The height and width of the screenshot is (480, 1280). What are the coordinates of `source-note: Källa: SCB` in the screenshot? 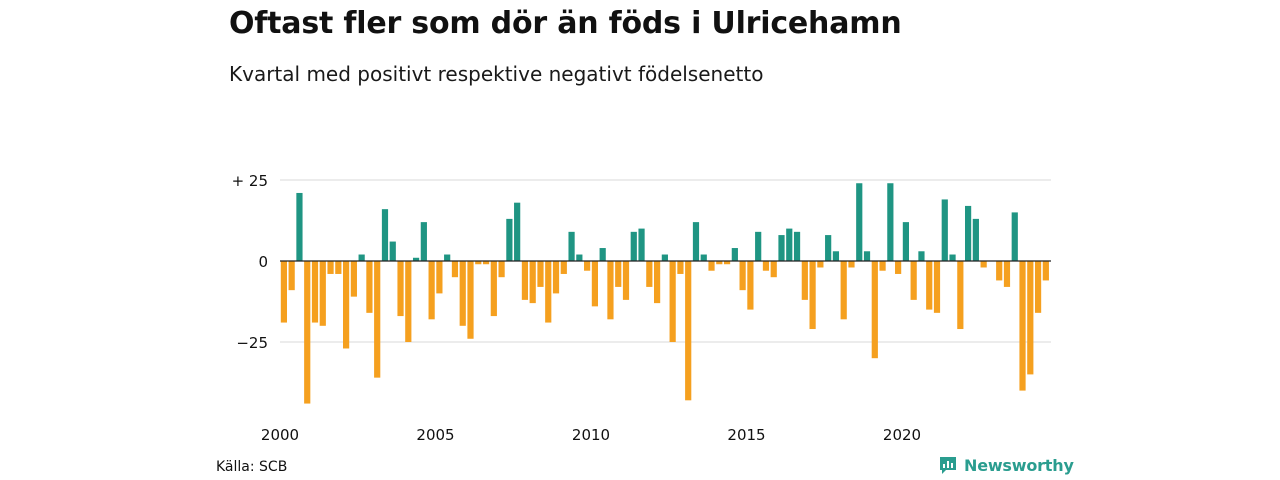 It's located at (252, 467).